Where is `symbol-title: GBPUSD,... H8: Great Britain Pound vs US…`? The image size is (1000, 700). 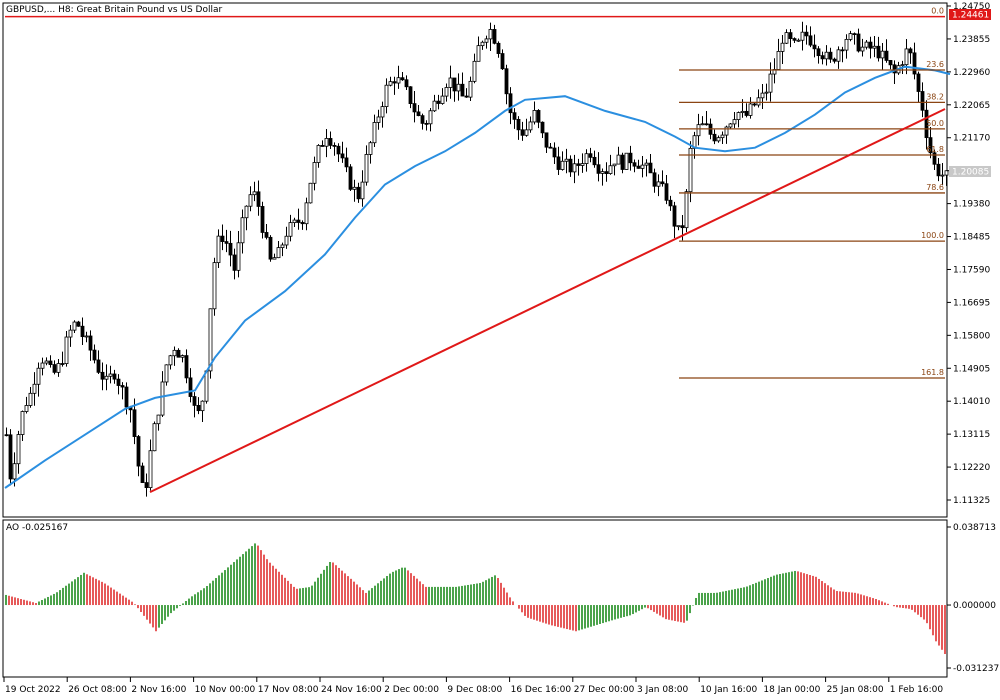
symbol-title: GBPUSD,... H8: Great Britain Pound vs US… is located at coordinates (114, 10).